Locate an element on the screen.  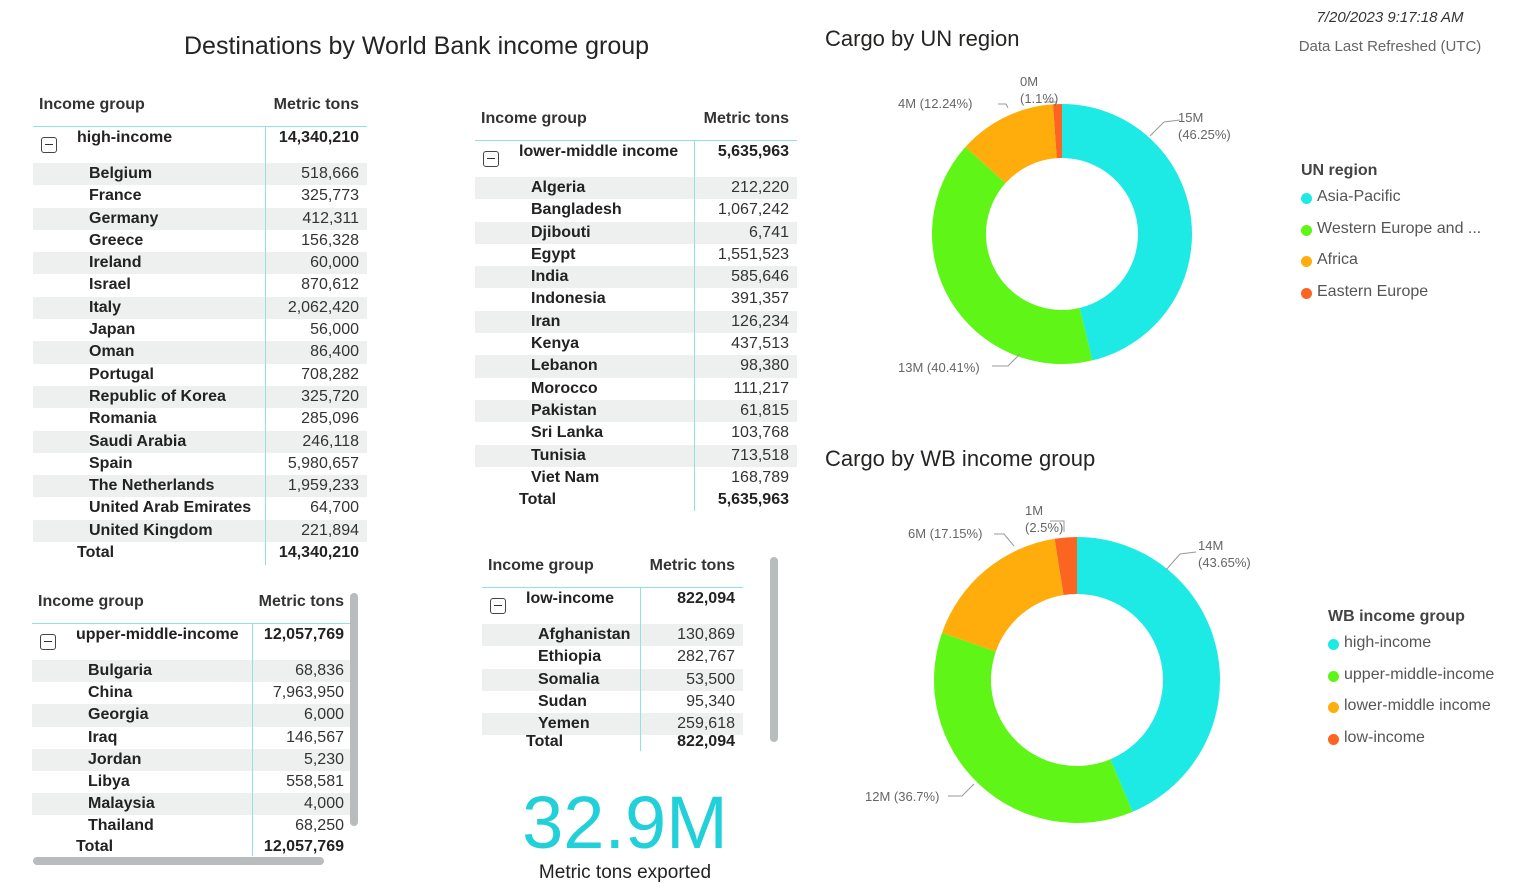
table-row: Greece 156,328 is located at coordinates (200, 241).